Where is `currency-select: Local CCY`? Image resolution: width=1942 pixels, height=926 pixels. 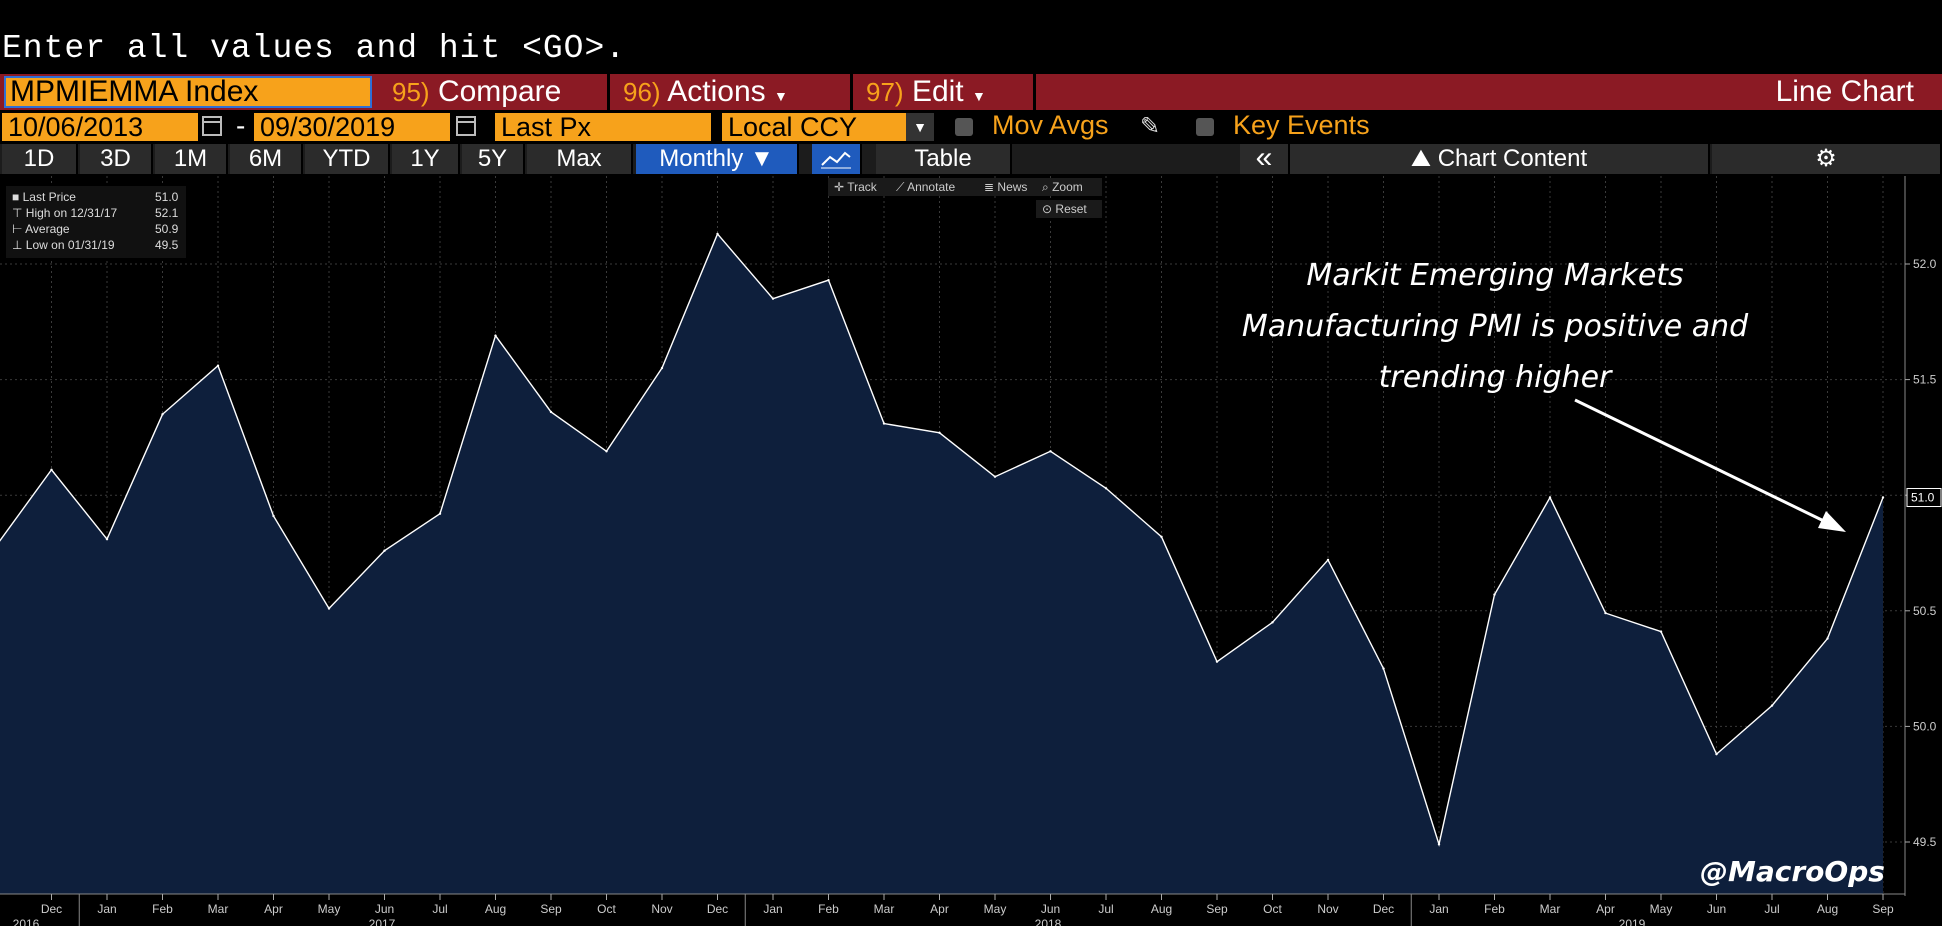
currency-select: Local CCY is located at coordinates (815, 127).